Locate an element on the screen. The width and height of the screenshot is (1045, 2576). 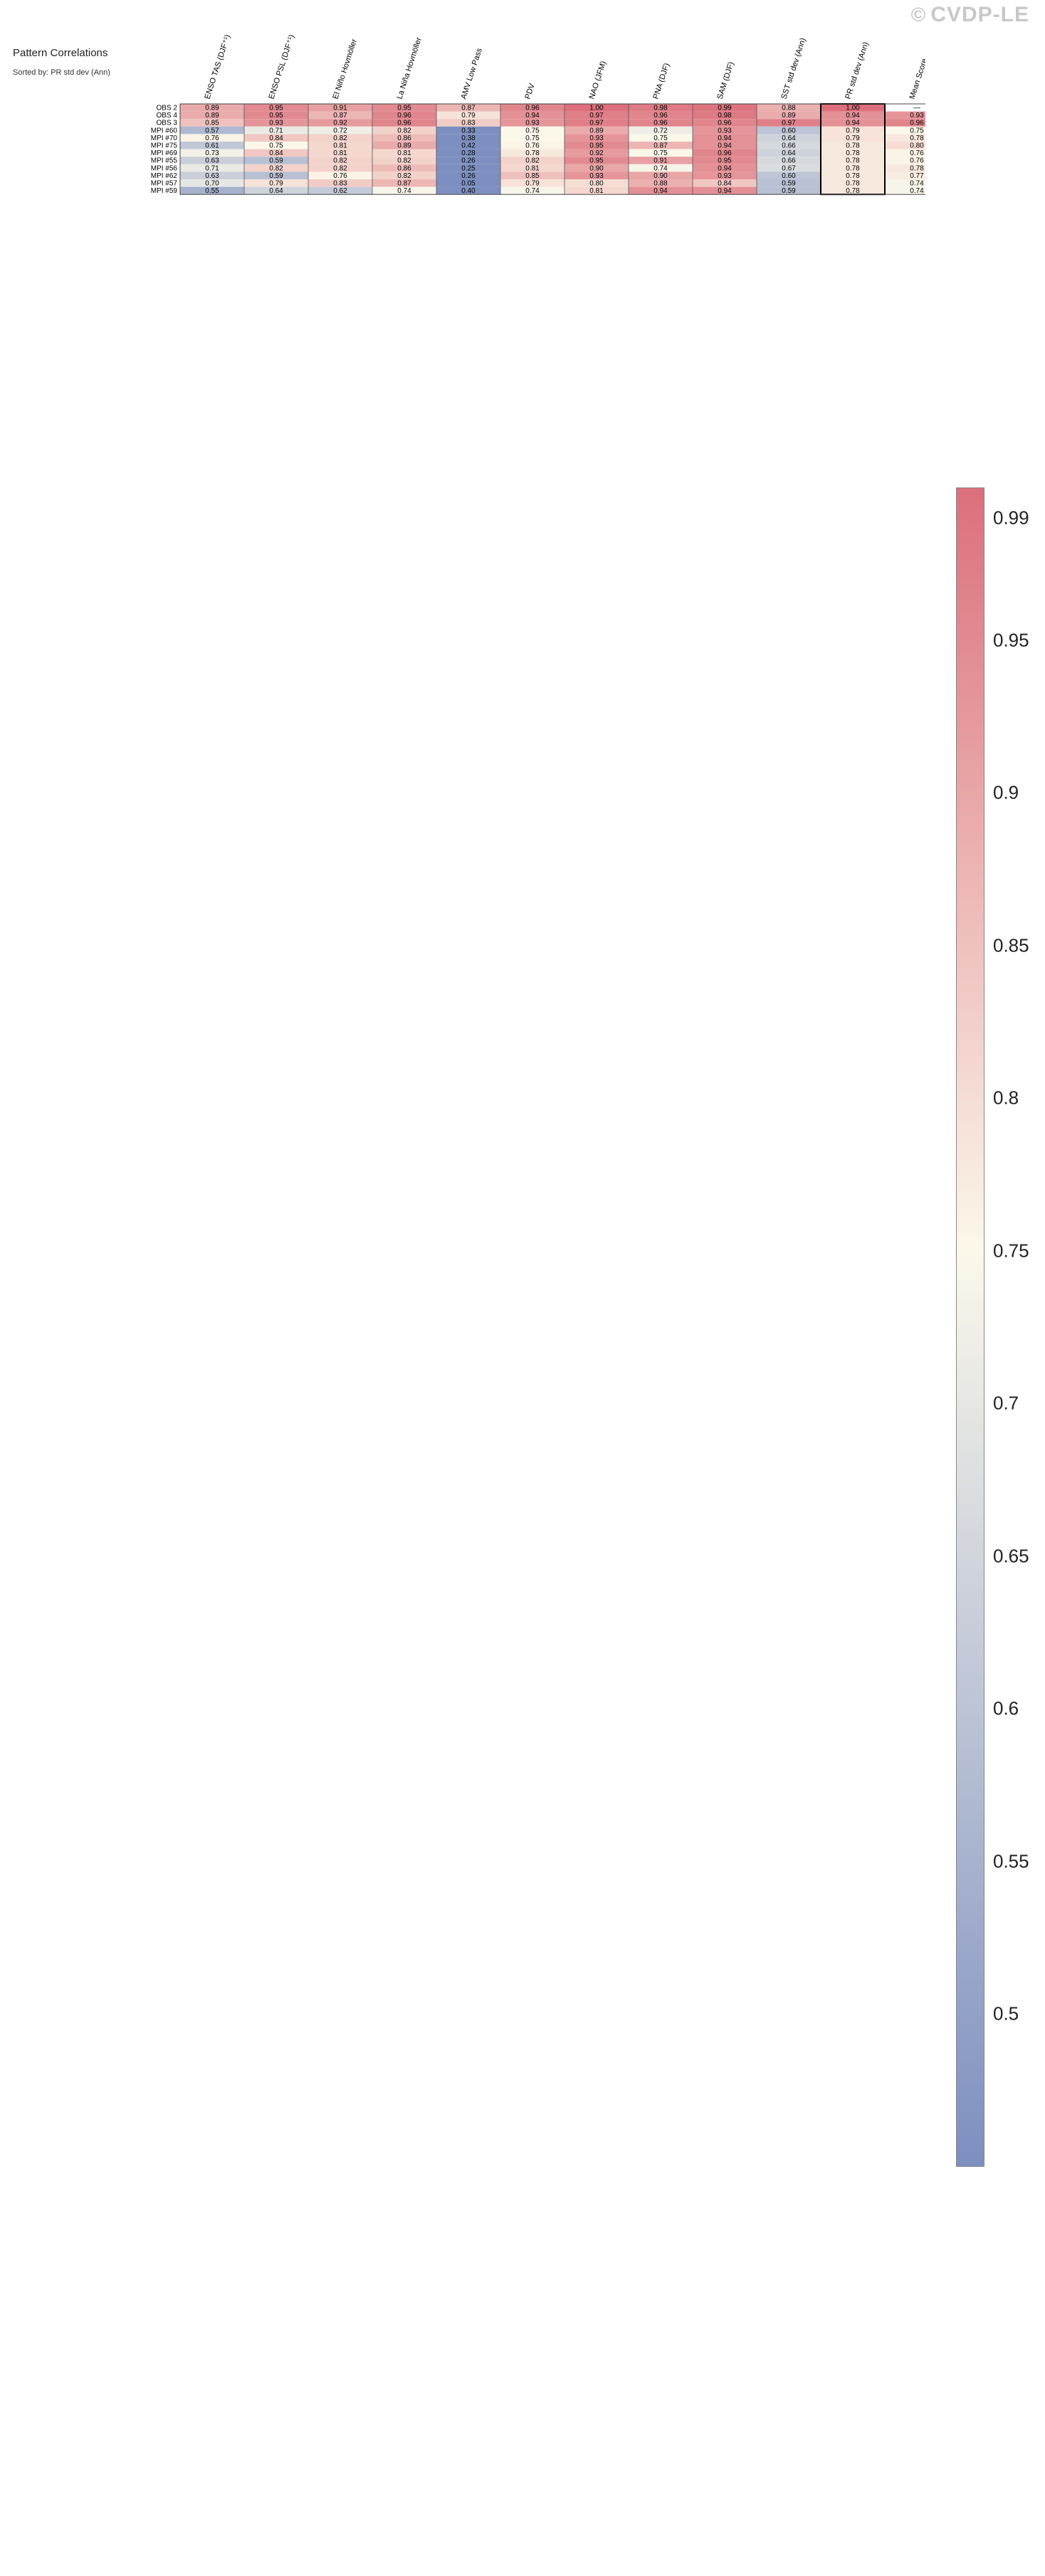
cell-value: 0.81 is located at coordinates (532, 168).